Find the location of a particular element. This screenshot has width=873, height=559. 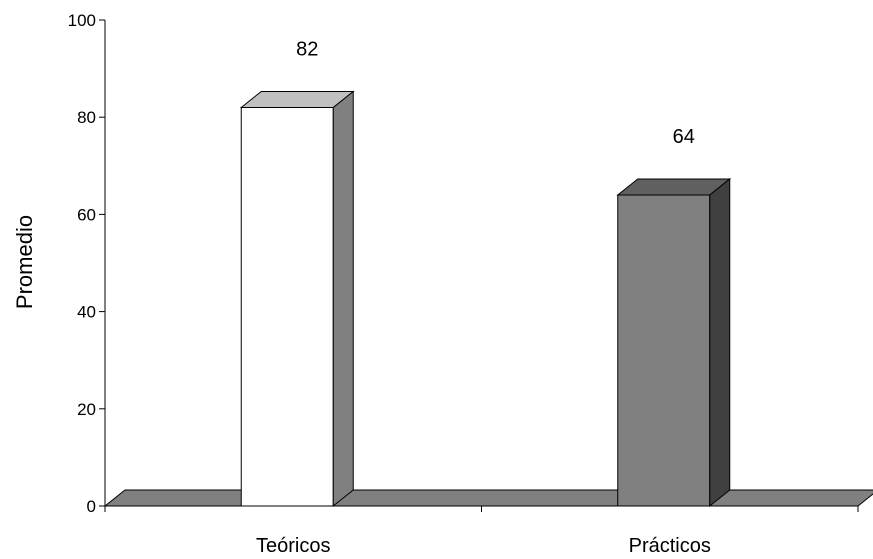

y-tick-label: 60 is located at coordinates (86, 214).